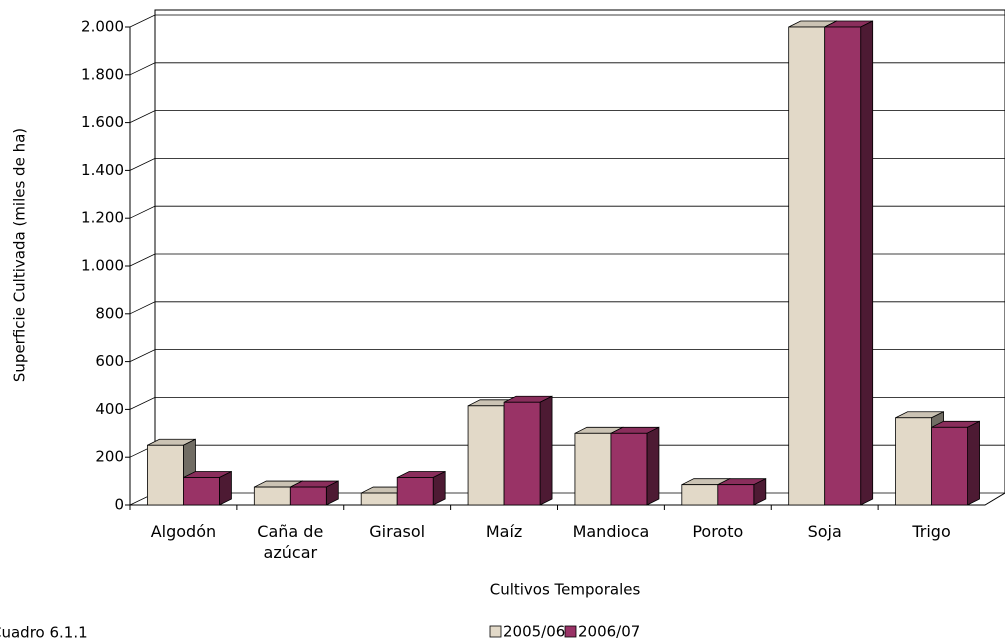 This screenshot has width=1005, height=640. What do you see at coordinates (611, 531) in the screenshot?
I see `x-tick-label: Mandioca` at bounding box center [611, 531].